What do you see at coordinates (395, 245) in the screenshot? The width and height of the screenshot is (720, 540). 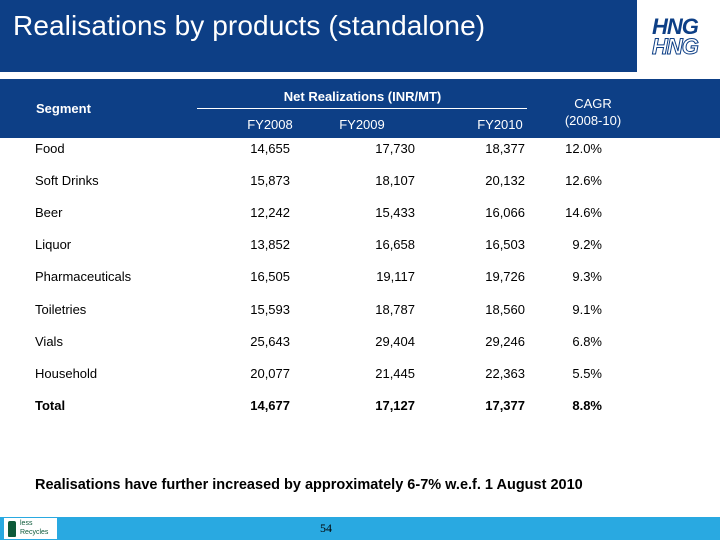 I see `fy2009-cell: 16,658` at bounding box center [395, 245].